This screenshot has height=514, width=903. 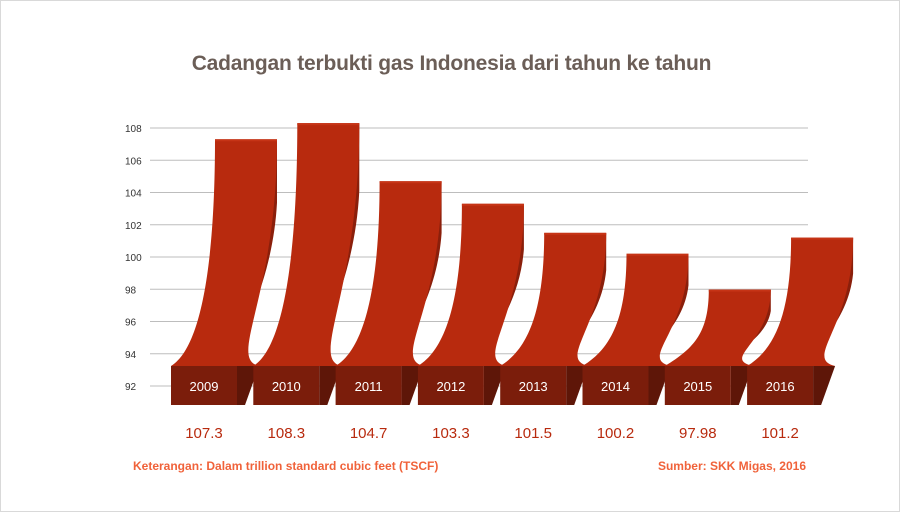 I want to click on y-tick-label: 92, so click(x=131, y=387).